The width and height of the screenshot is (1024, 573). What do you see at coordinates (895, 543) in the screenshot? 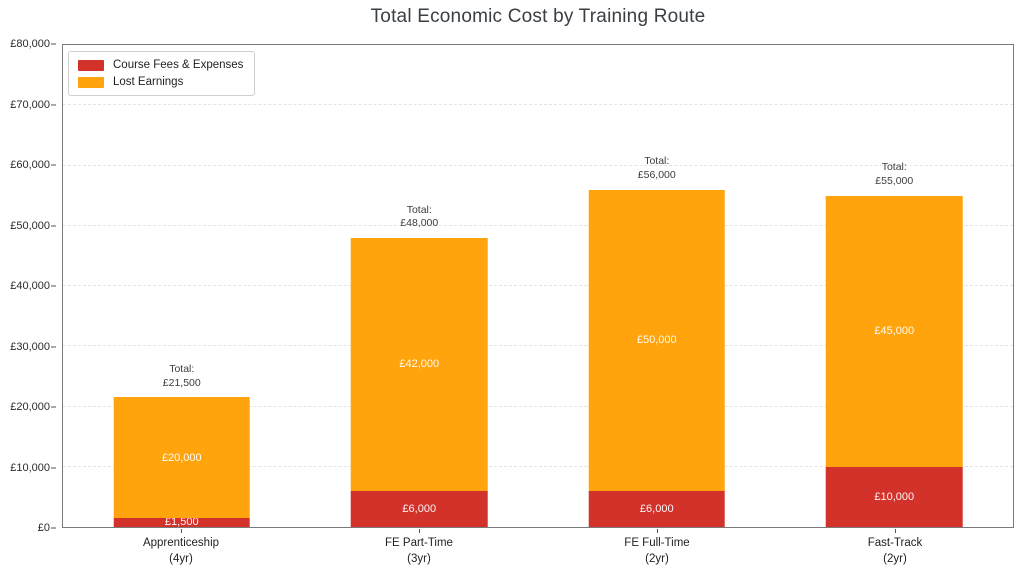
I see `x-tick-label-line1: Fast-Track` at bounding box center [895, 543].